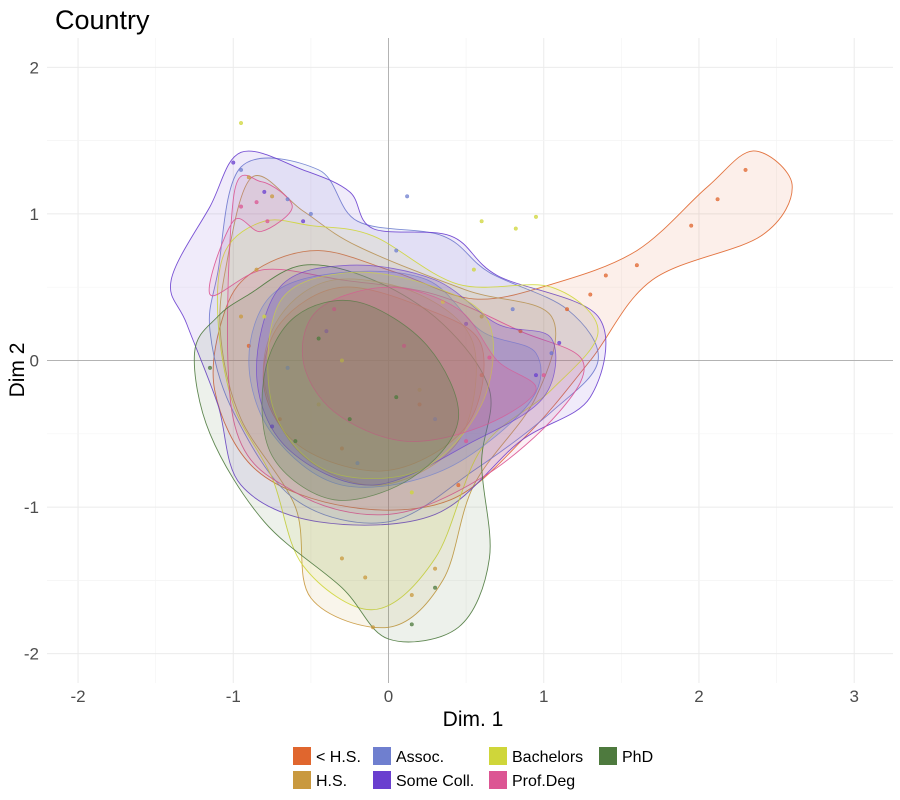 Image resolution: width=900 pixels, height=800 pixels. What do you see at coordinates (102, 20) in the screenshot?
I see `chart-title: Country` at bounding box center [102, 20].